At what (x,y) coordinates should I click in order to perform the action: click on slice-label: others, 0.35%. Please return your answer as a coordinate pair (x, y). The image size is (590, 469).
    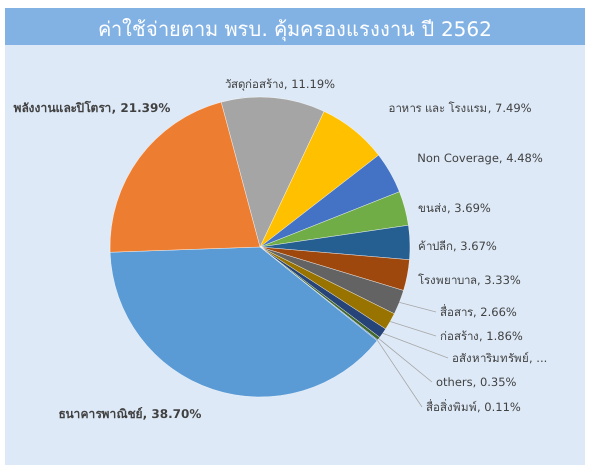
    Looking at the image, I should click on (476, 382).